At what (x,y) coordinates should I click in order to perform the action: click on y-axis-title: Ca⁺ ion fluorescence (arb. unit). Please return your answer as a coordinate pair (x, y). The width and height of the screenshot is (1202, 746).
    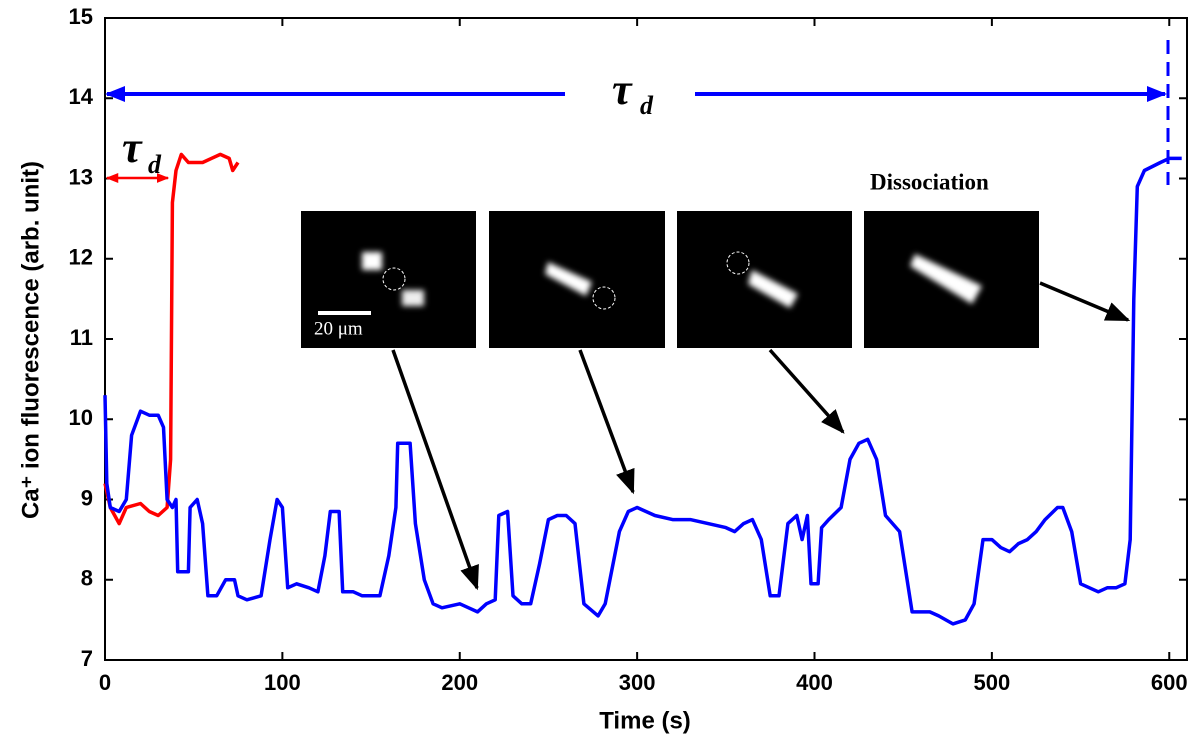
    Looking at the image, I should click on (30, 340).